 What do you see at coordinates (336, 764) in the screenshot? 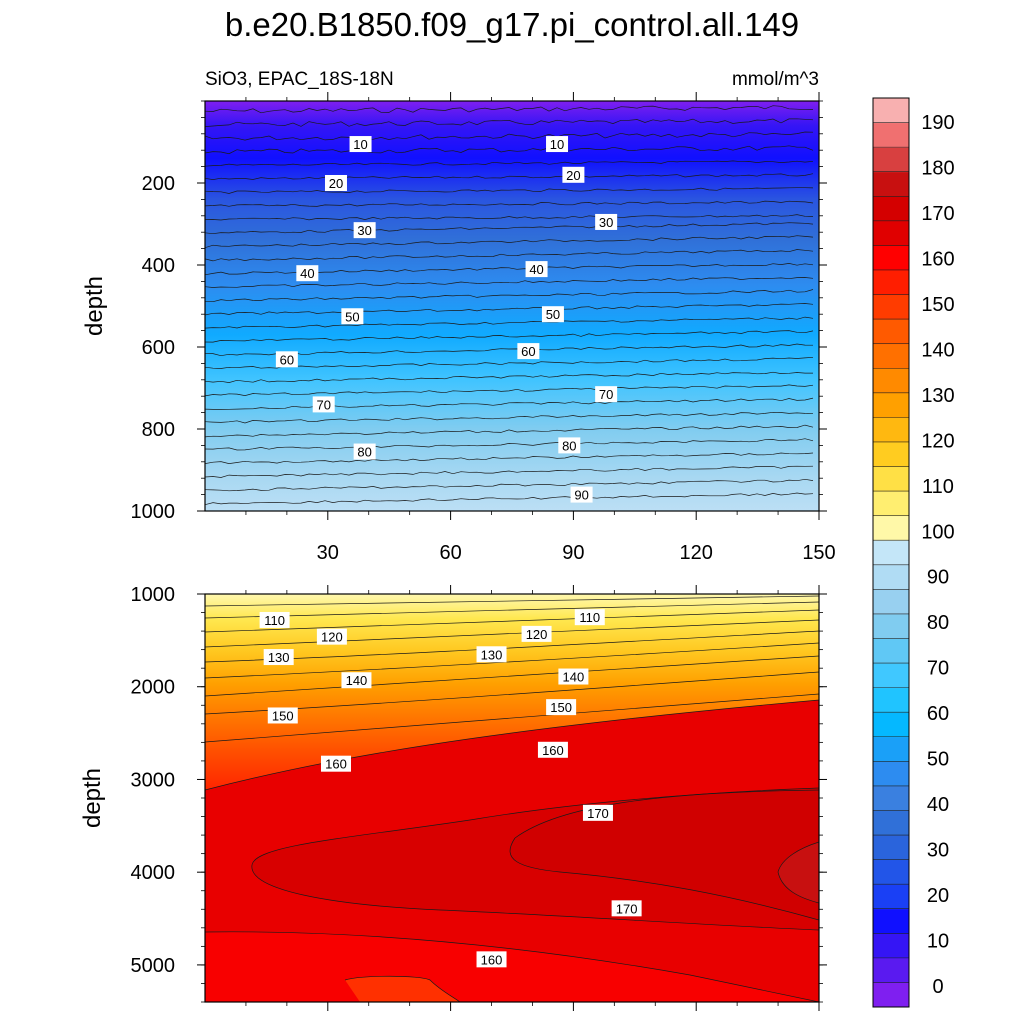
I see `contour-label-text: 160` at bounding box center [336, 764].